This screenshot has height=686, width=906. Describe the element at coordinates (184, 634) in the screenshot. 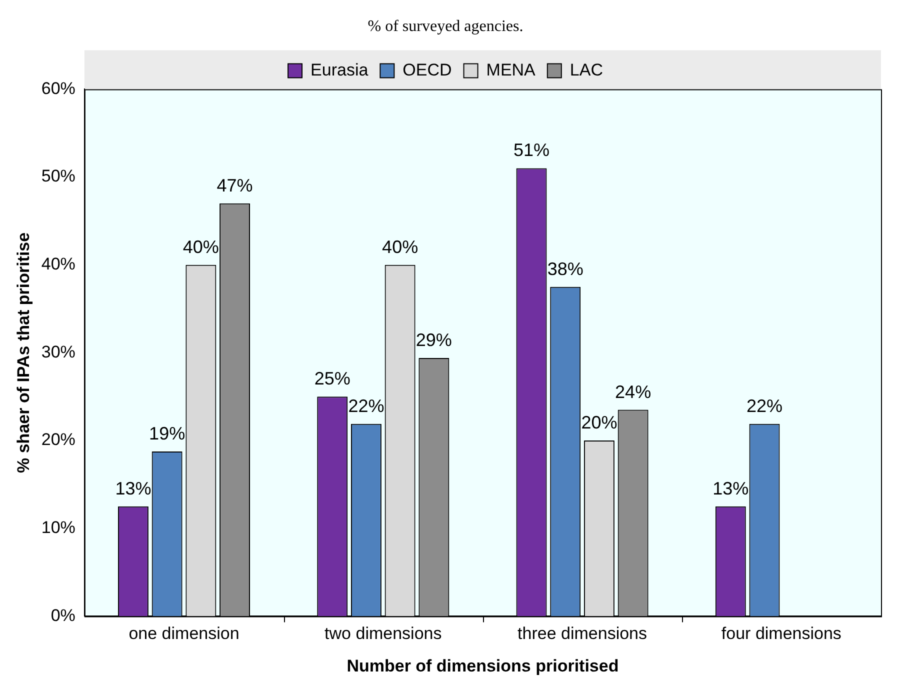

I see `x-tick-label: one dimension` at that location.